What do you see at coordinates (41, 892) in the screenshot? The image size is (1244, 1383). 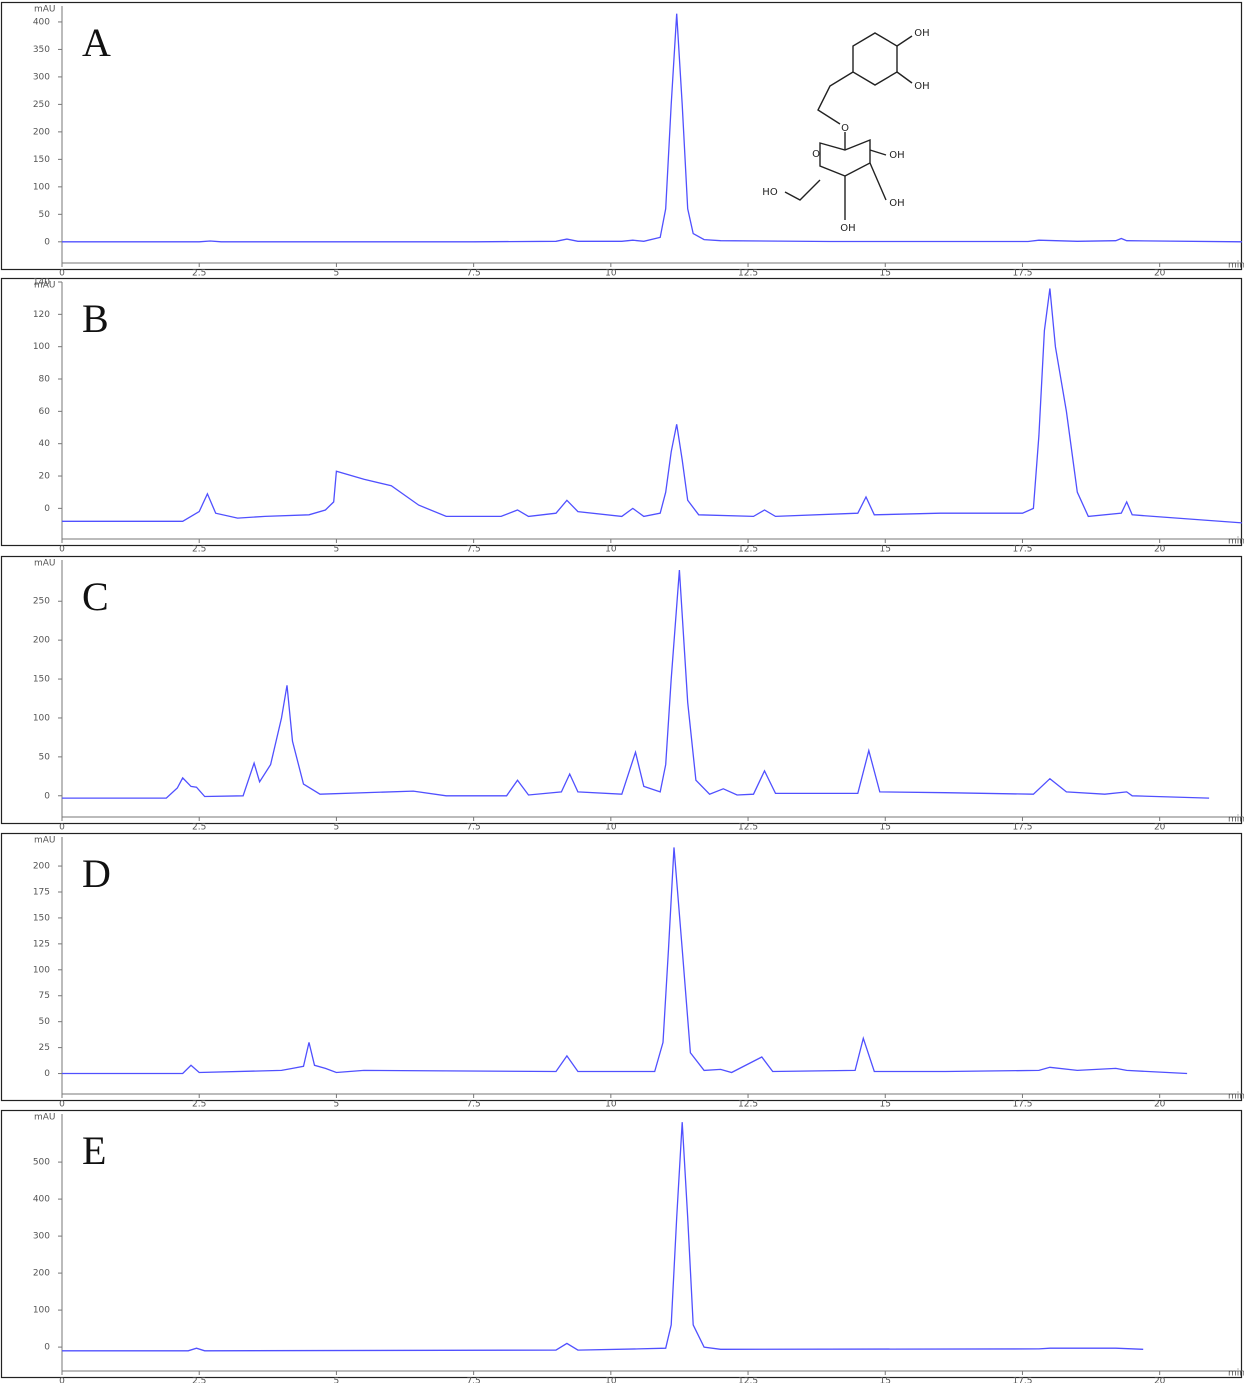 I see `y-tick-label: 175` at bounding box center [41, 892].